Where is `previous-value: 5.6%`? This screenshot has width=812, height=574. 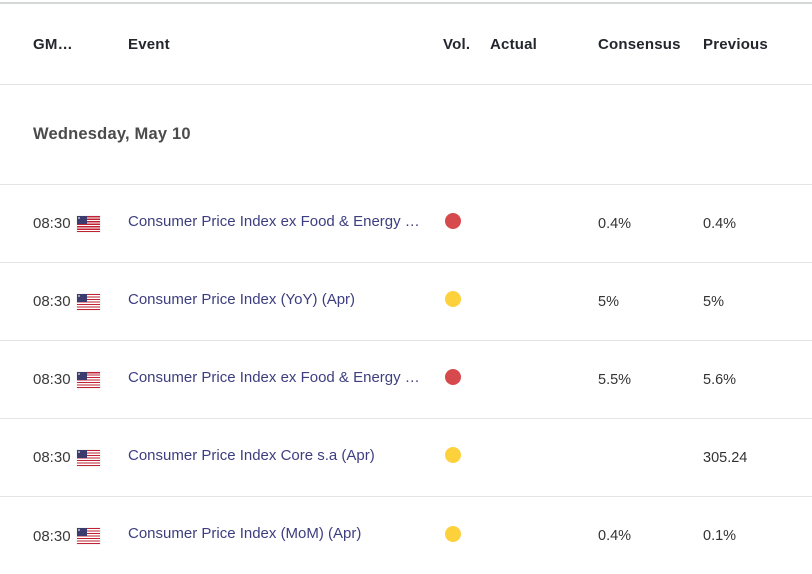
previous-value: 5.6% is located at coordinates (720, 379).